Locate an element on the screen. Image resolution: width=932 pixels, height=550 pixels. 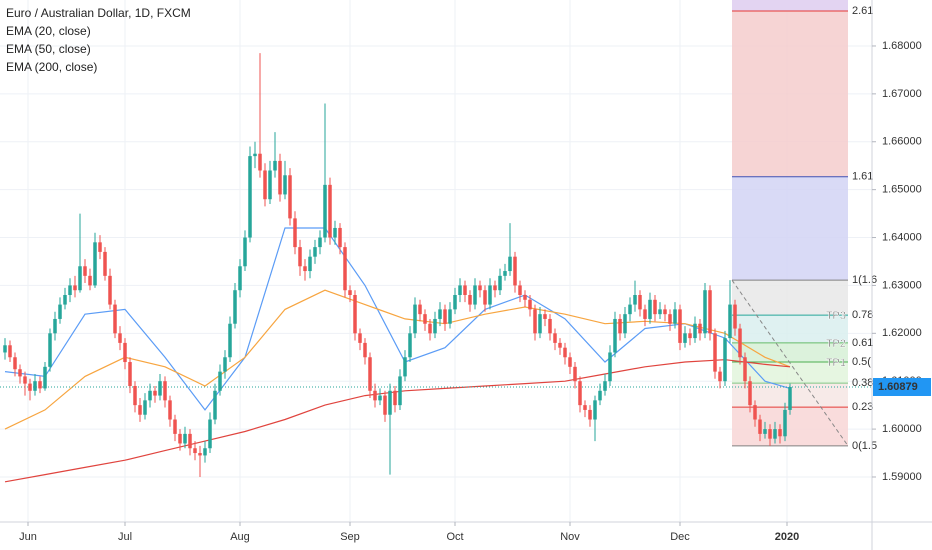
x-tick-label: 2020 is located at coordinates (787, 537).